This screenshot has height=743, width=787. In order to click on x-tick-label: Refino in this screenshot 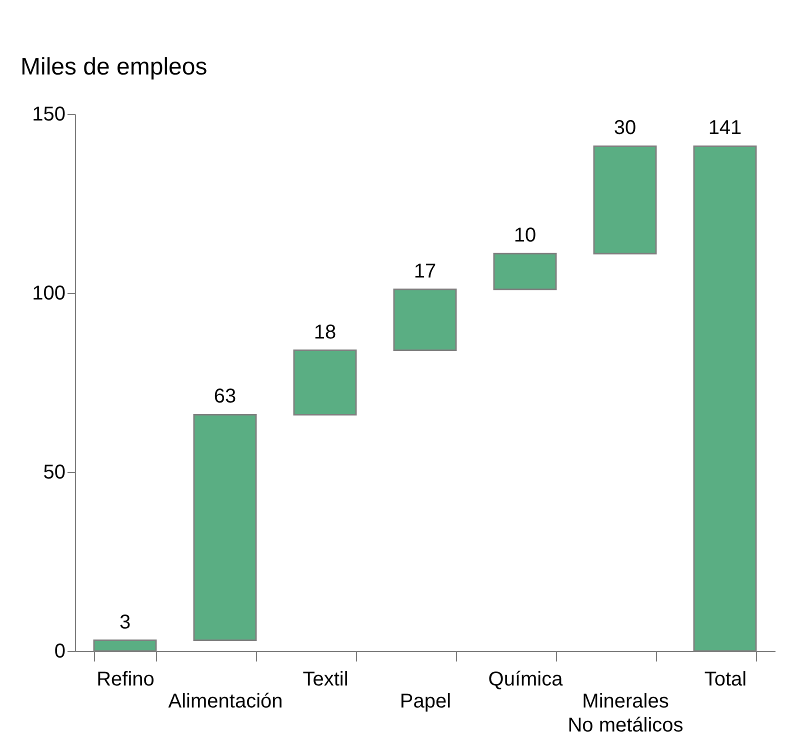, I will do `click(125, 679)`.